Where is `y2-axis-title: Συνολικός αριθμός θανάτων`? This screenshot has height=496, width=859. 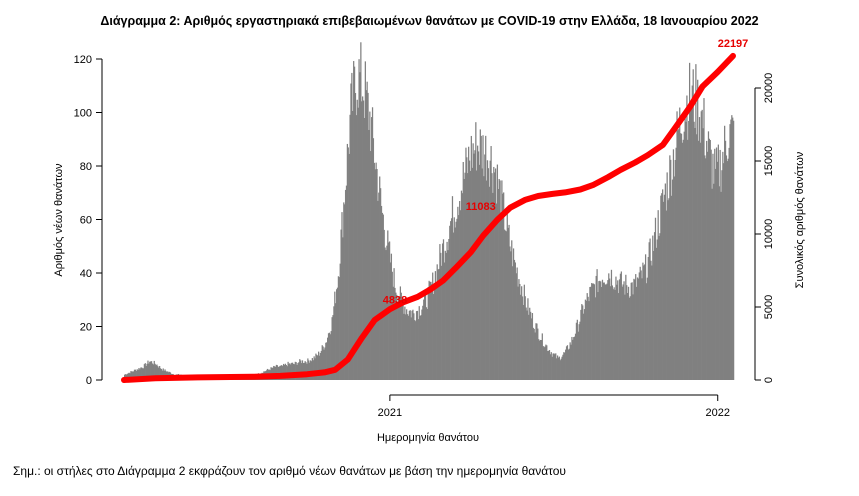
y2-axis-title: Συνολικός αριθμός θανάτων is located at coordinates (800, 219).